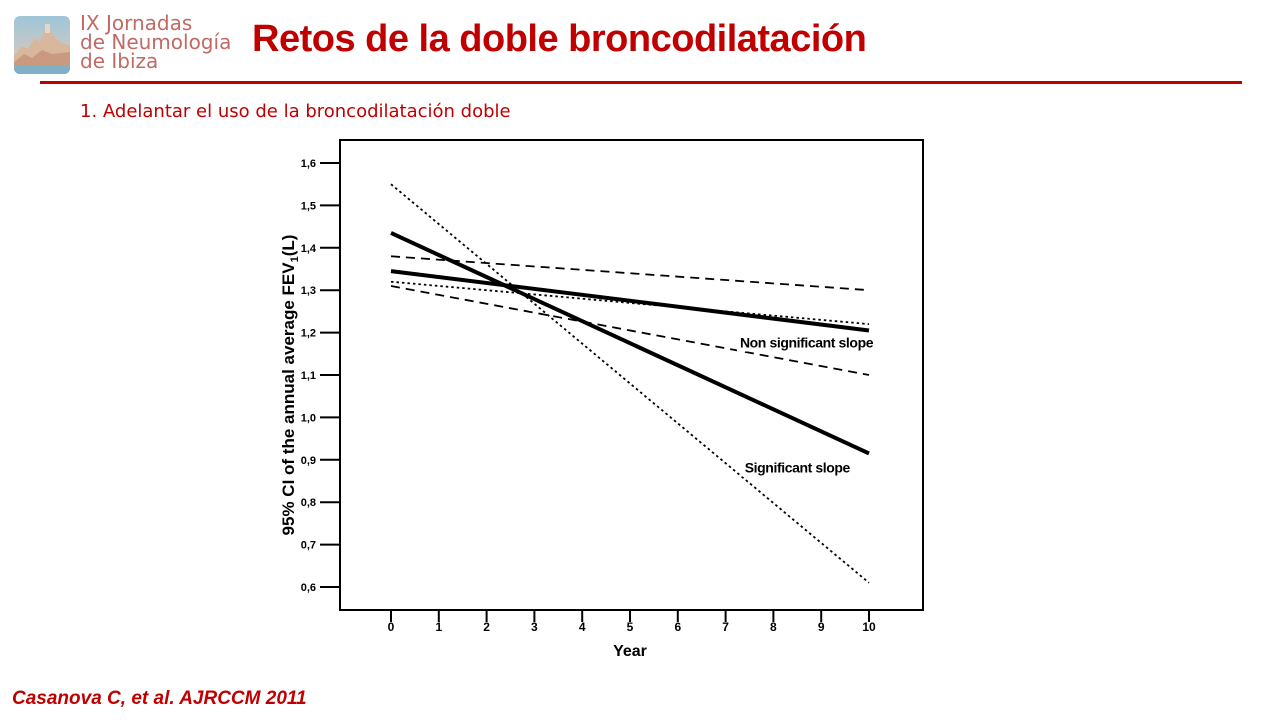 This screenshot has height=720, width=1280. Describe the element at coordinates (869, 627) in the screenshot. I see `x-tick-label: 10` at that location.